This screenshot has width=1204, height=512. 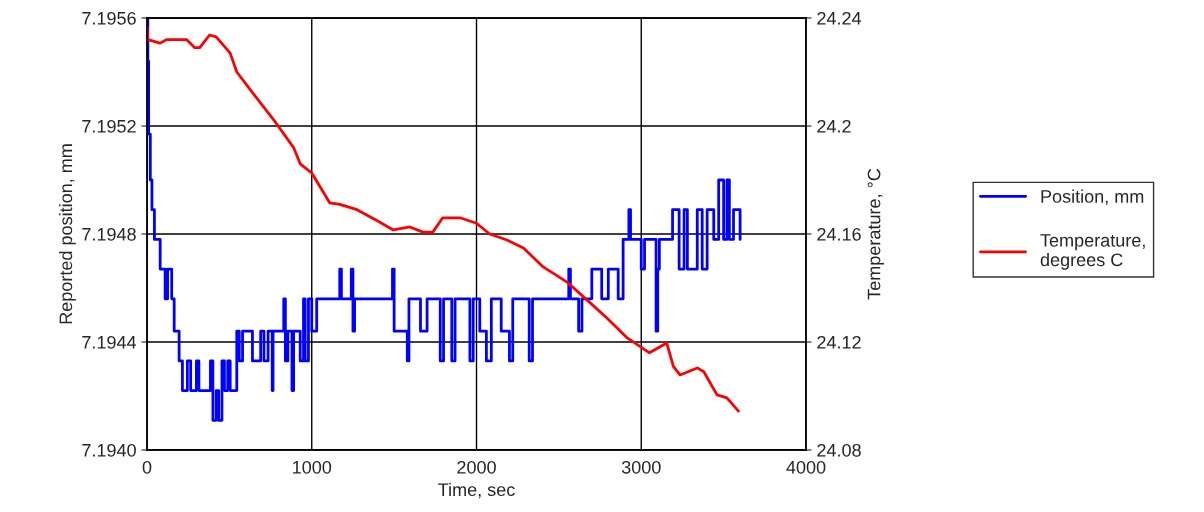 What do you see at coordinates (1092, 197) in the screenshot?
I see `legend-label: Position, mm` at bounding box center [1092, 197].